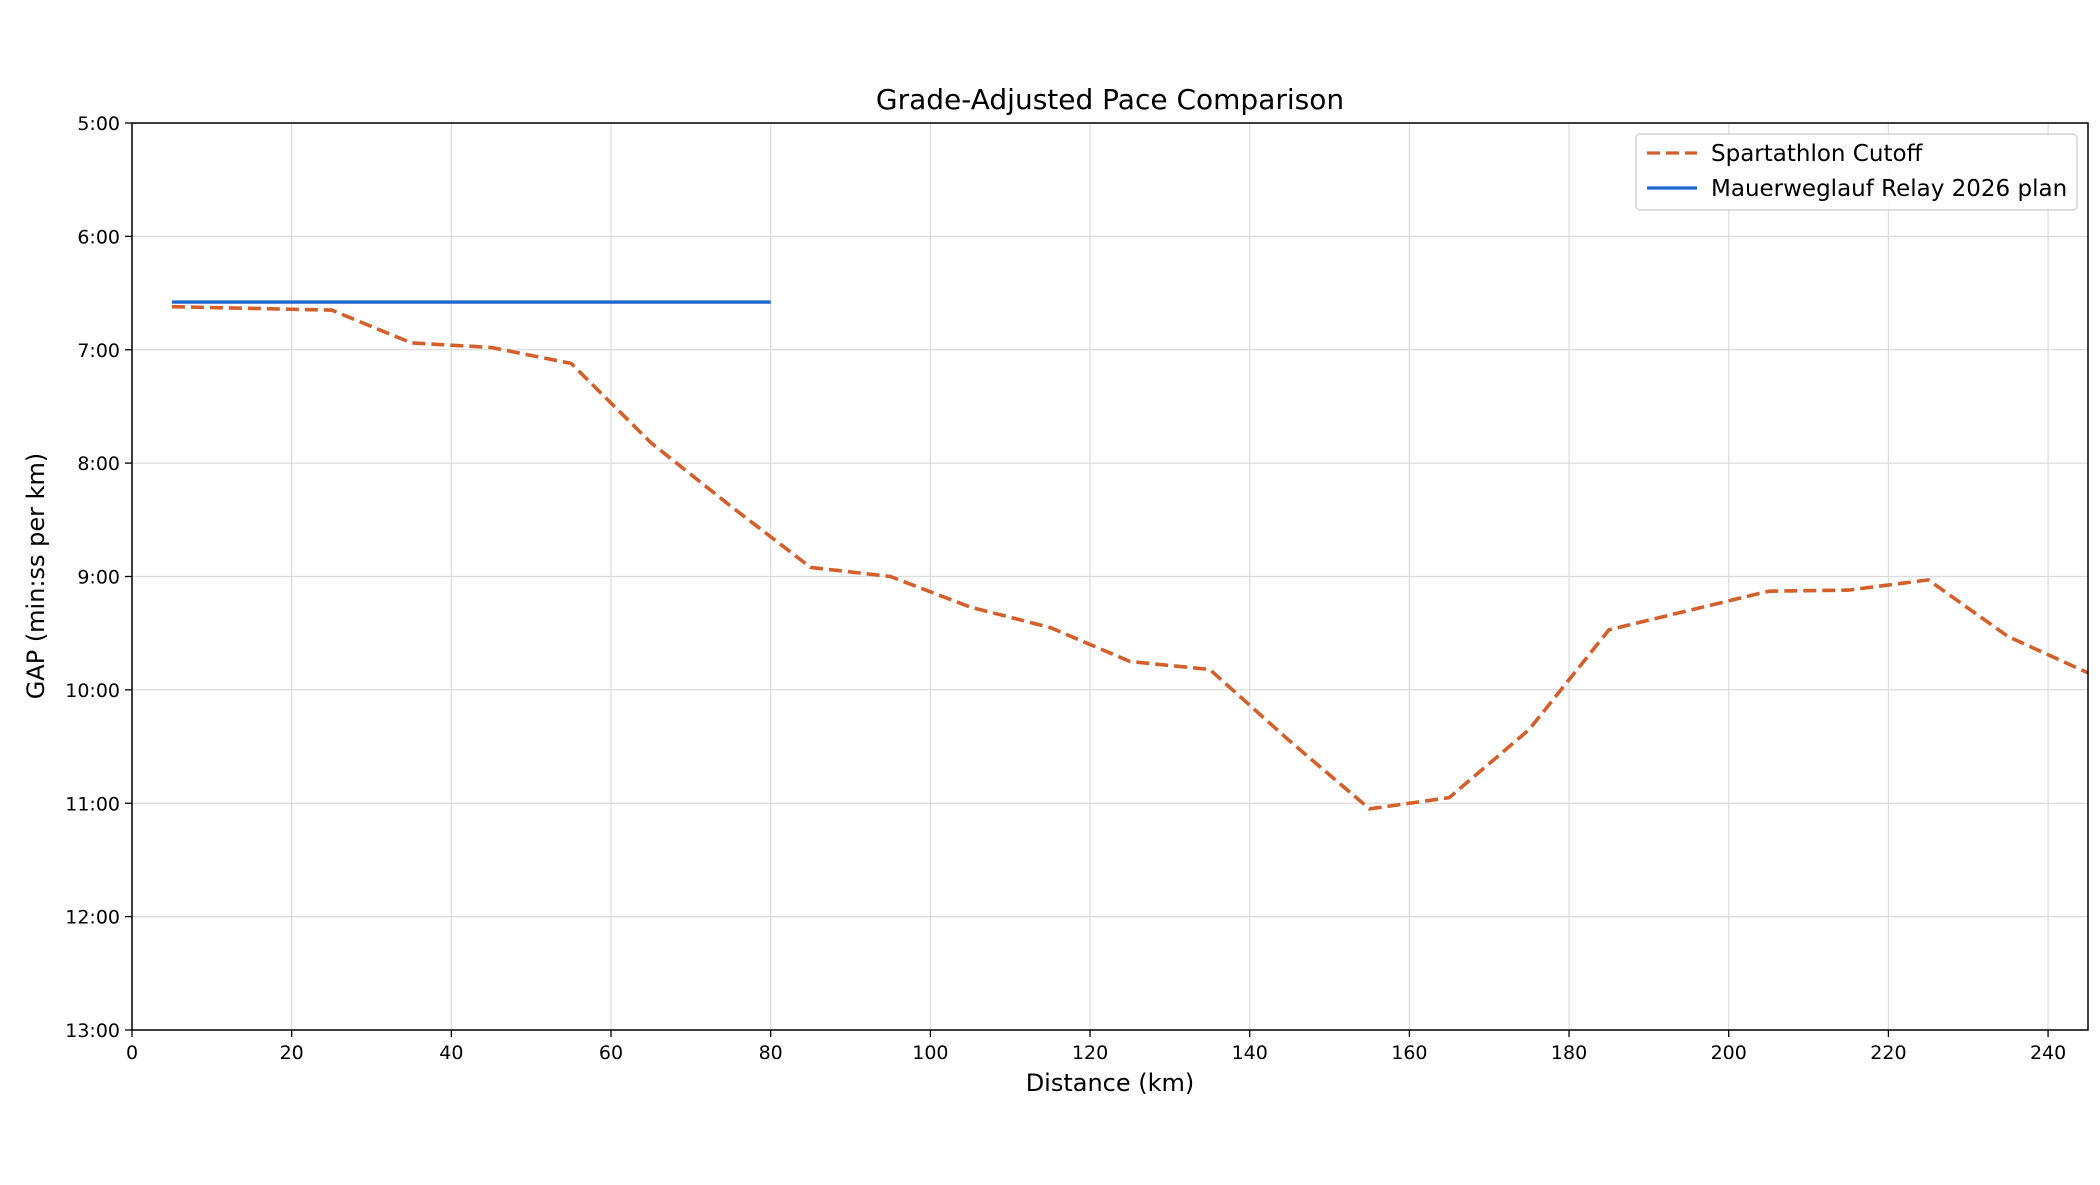 The height and width of the screenshot is (1185, 2100). Describe the element at coordinates (1110, 1083) in the screenshot. I see `x-axis-label: Distance (km)` at that location.